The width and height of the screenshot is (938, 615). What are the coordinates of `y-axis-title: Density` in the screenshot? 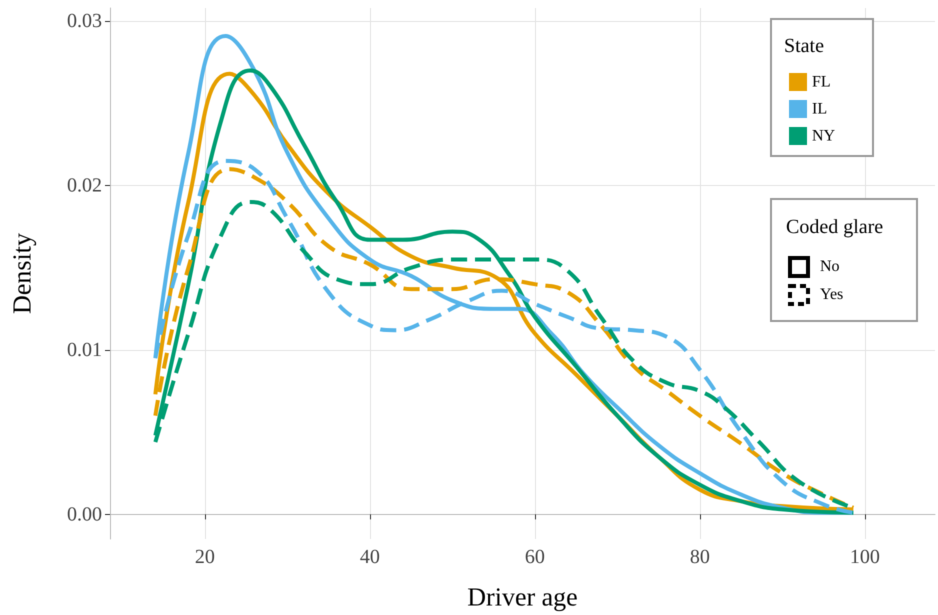 It's located at (22, 273).